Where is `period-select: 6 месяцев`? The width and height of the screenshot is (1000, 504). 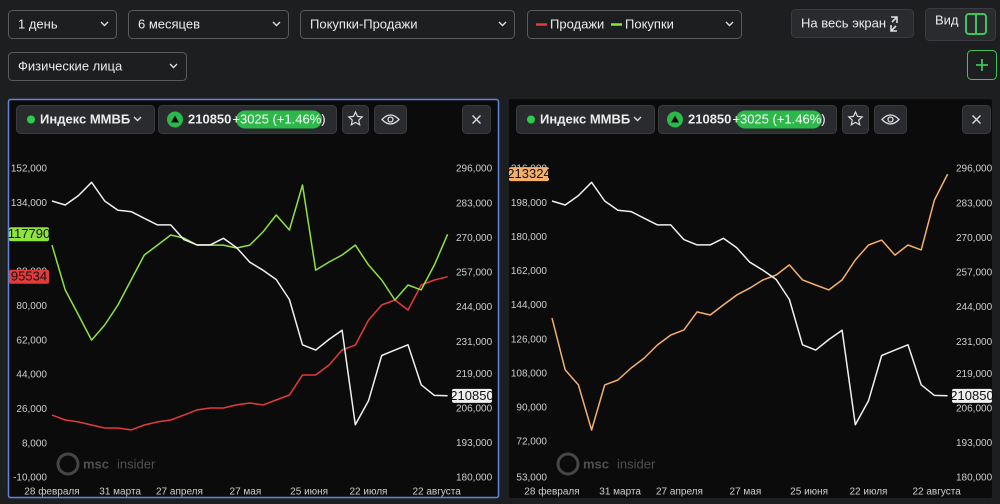 period-select: 6 месяцев is located at coordinates (208, 24).